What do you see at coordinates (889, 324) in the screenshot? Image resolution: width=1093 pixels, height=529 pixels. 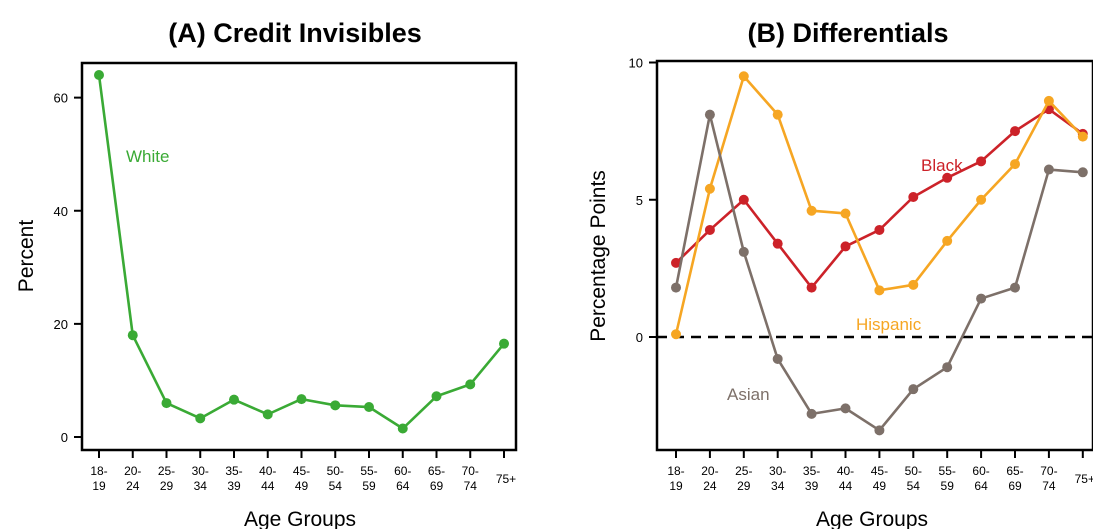 I see `series-label-hispanic: Hispanic` at bounding box center [889, 324].